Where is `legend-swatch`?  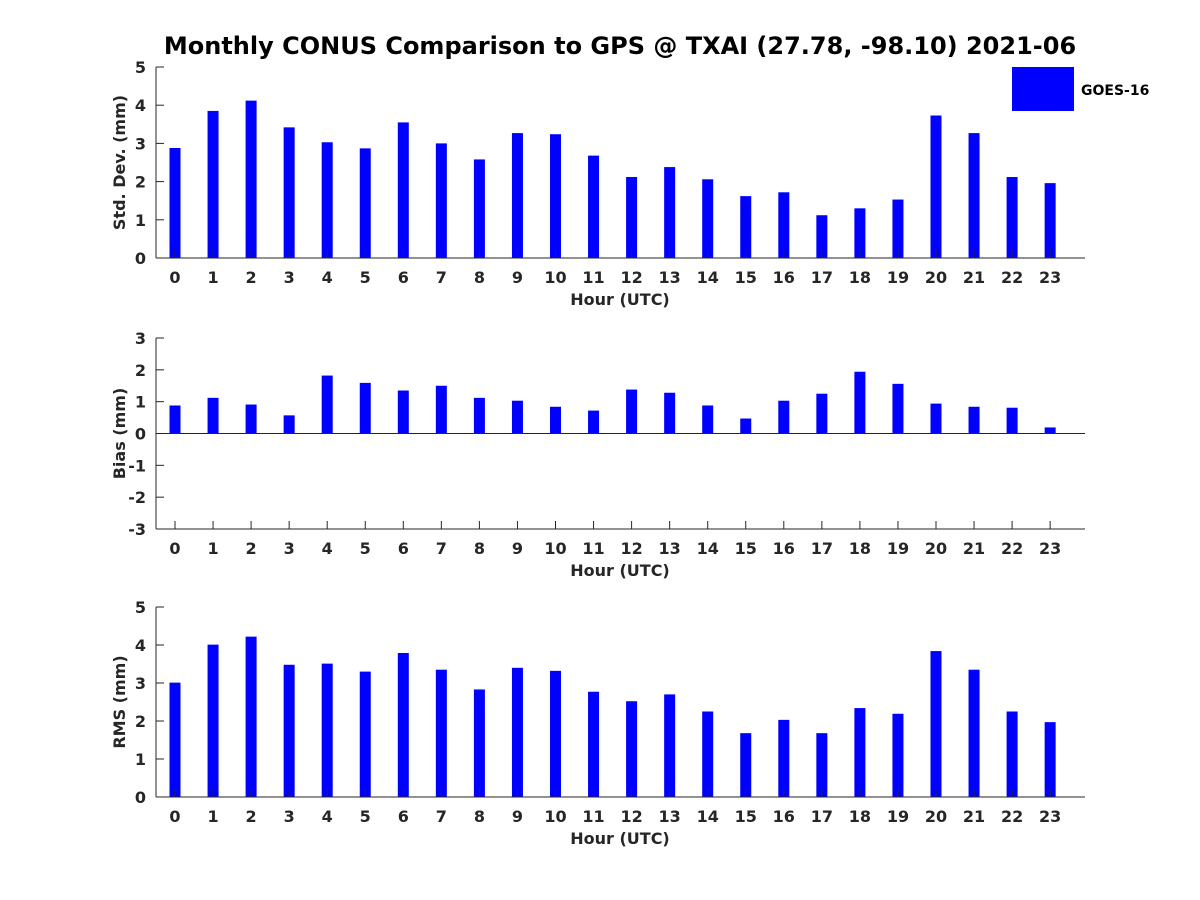 legend-swatch is located at coordinates (1043, 89).